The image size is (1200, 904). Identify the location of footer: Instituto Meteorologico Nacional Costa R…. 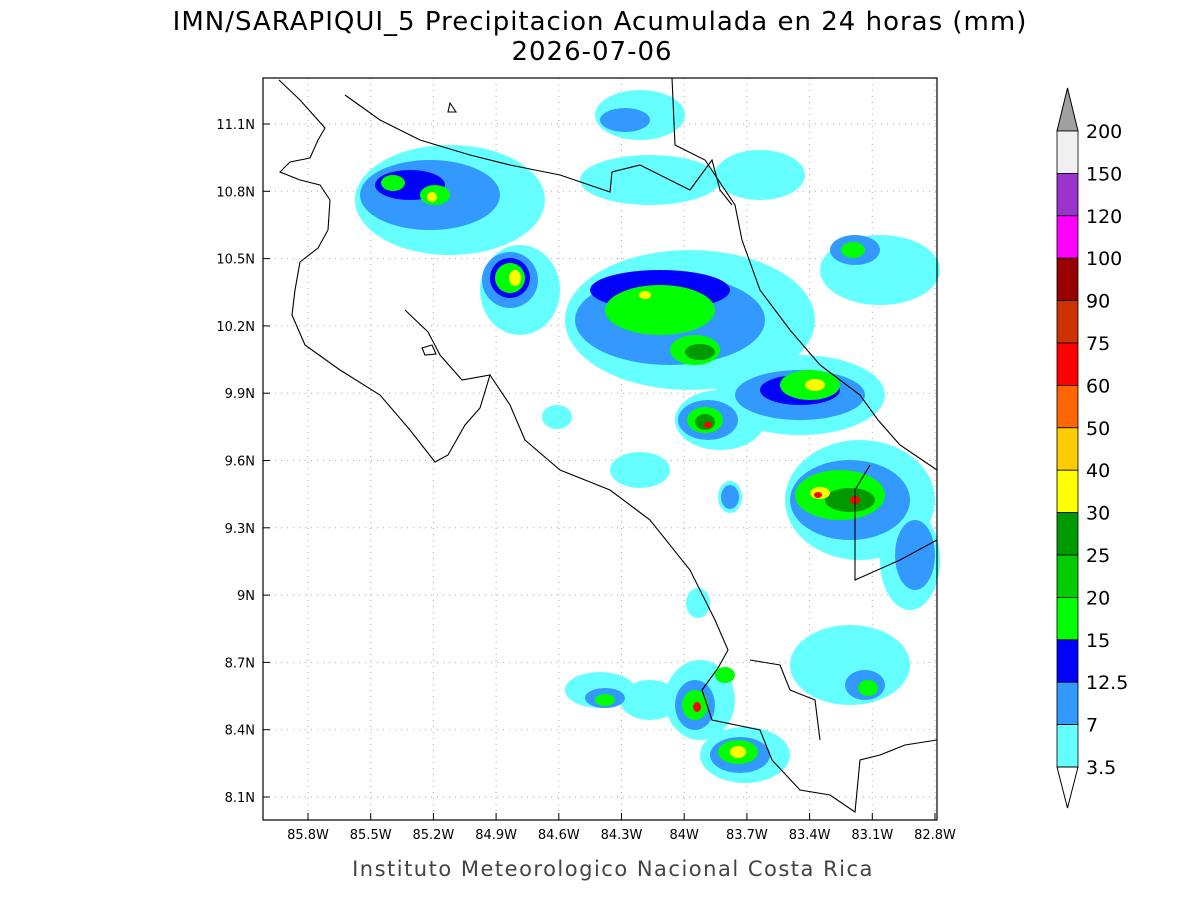
(613, 869).